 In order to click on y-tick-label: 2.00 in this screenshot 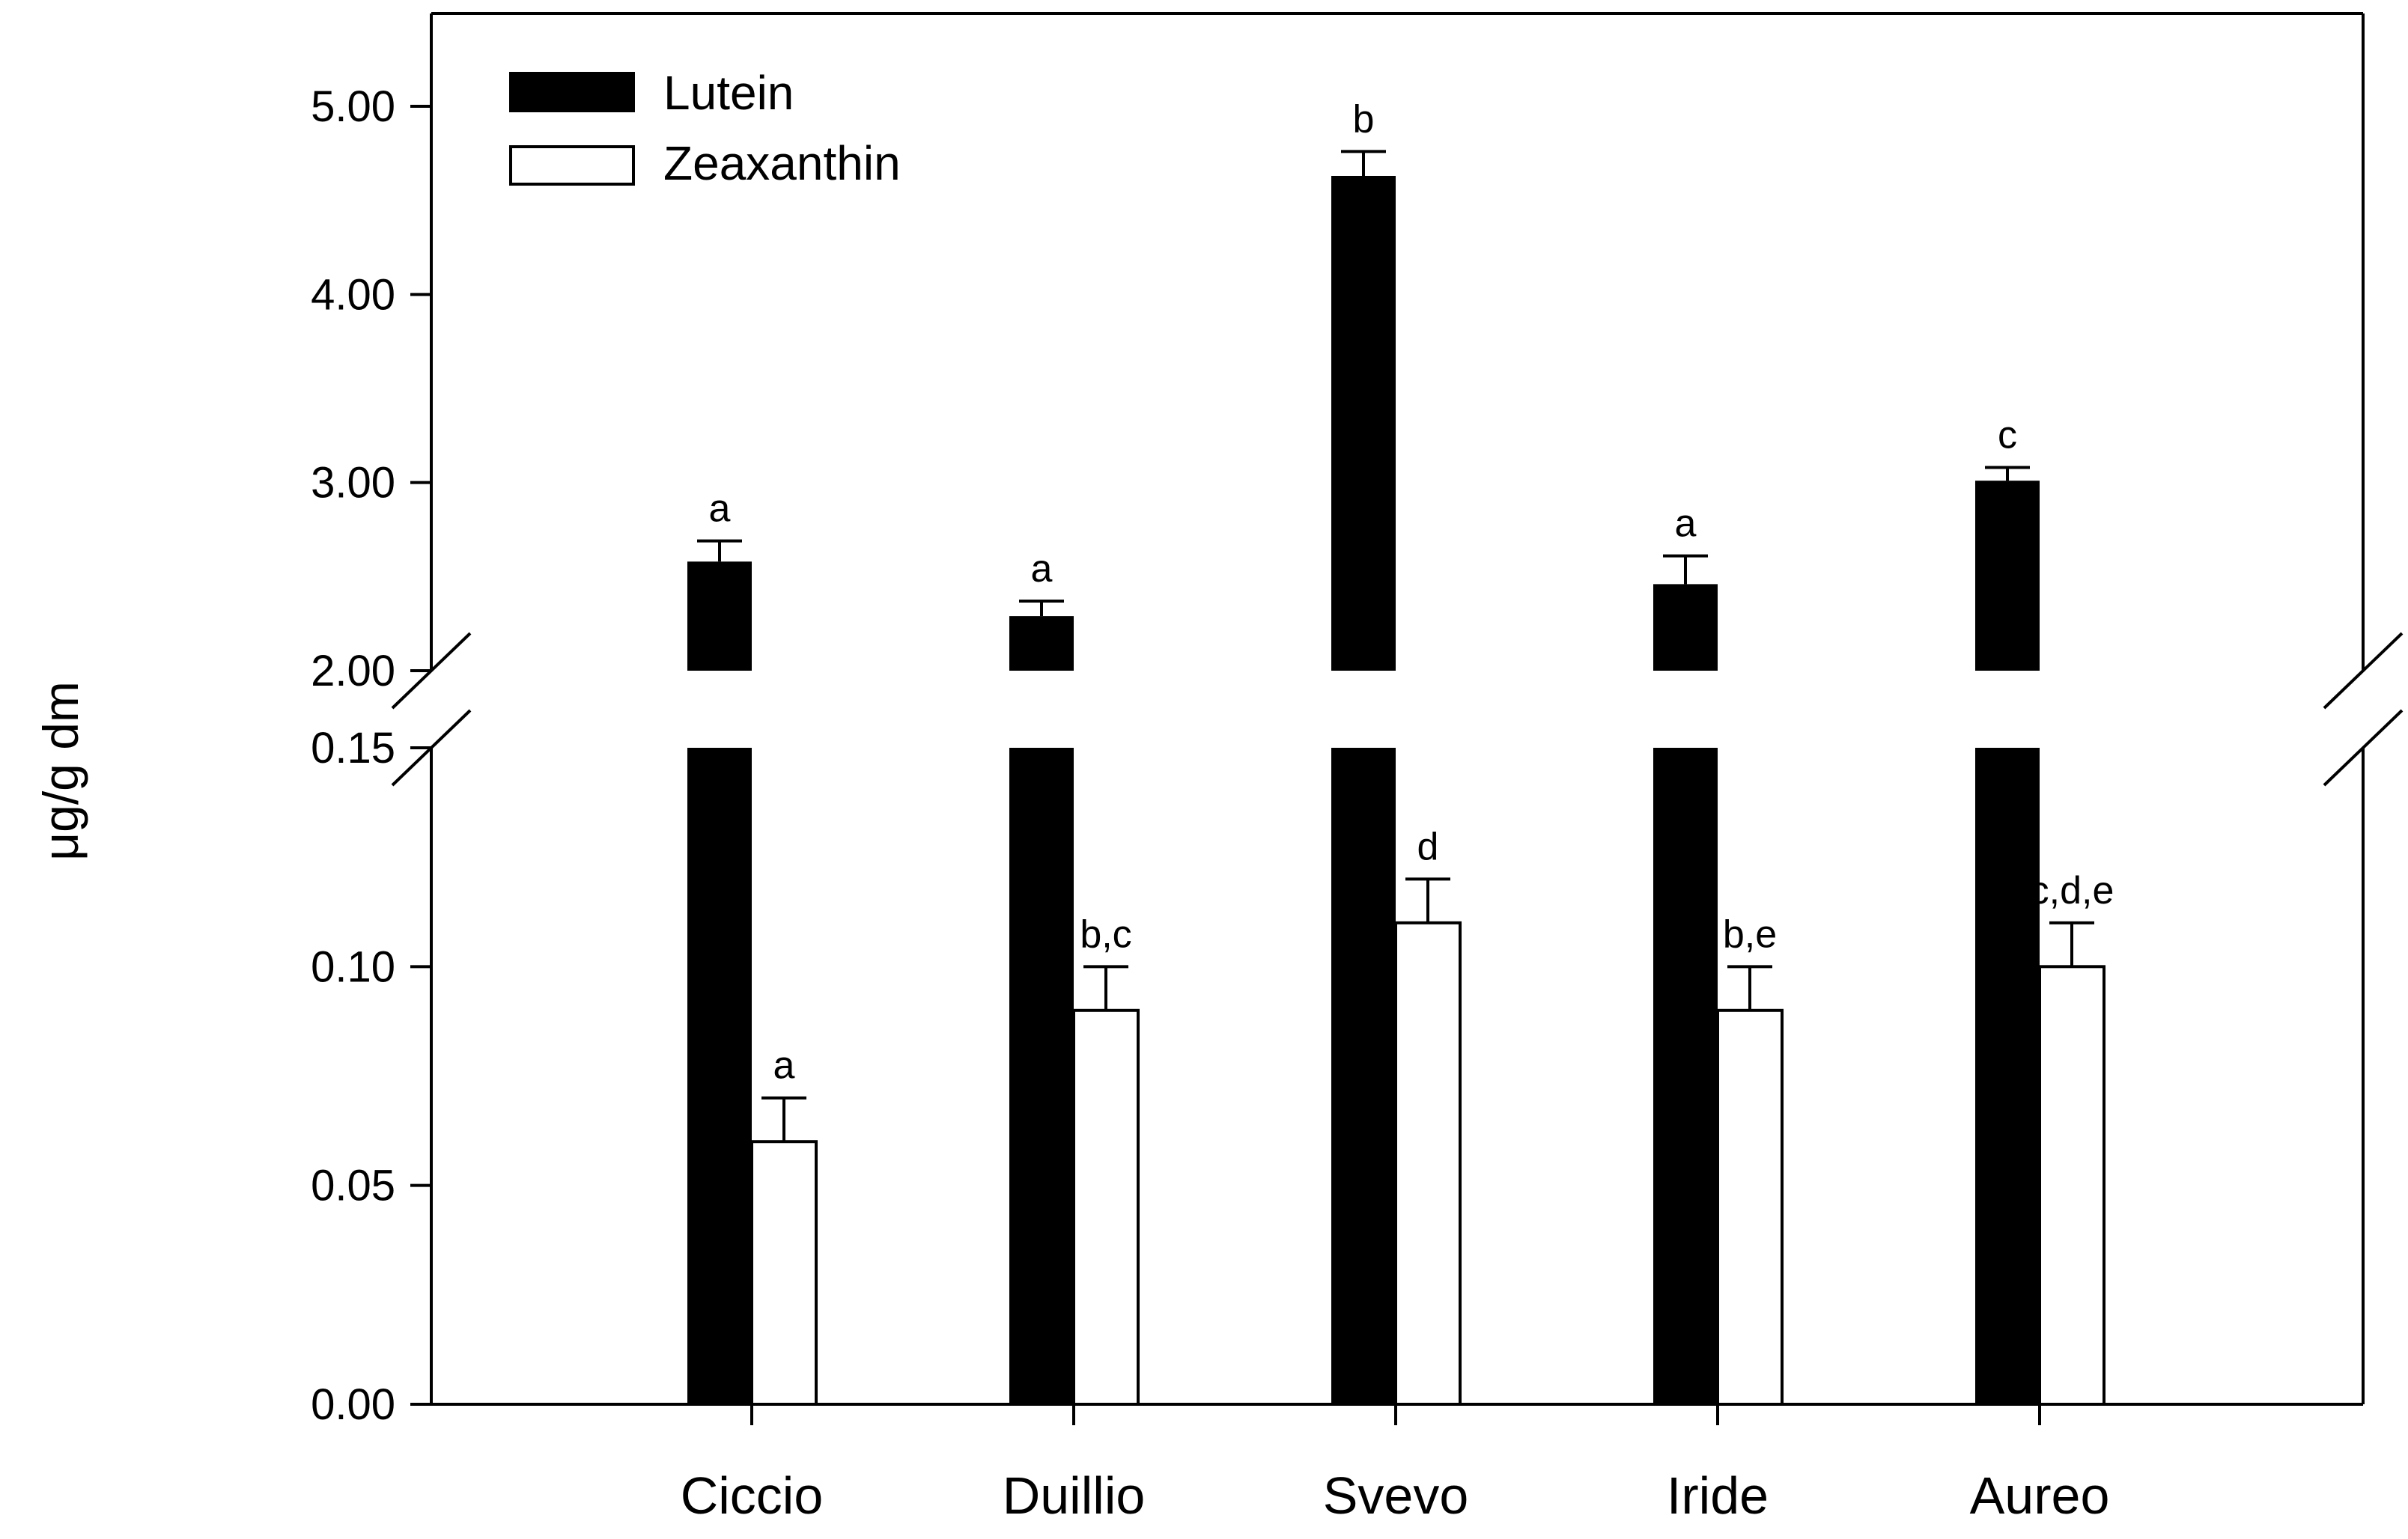, I will do `click(353, 671)`.